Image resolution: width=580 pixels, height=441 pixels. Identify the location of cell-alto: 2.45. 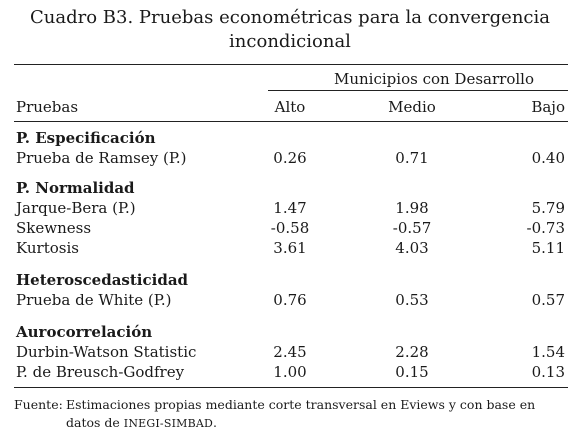
(290, 352).